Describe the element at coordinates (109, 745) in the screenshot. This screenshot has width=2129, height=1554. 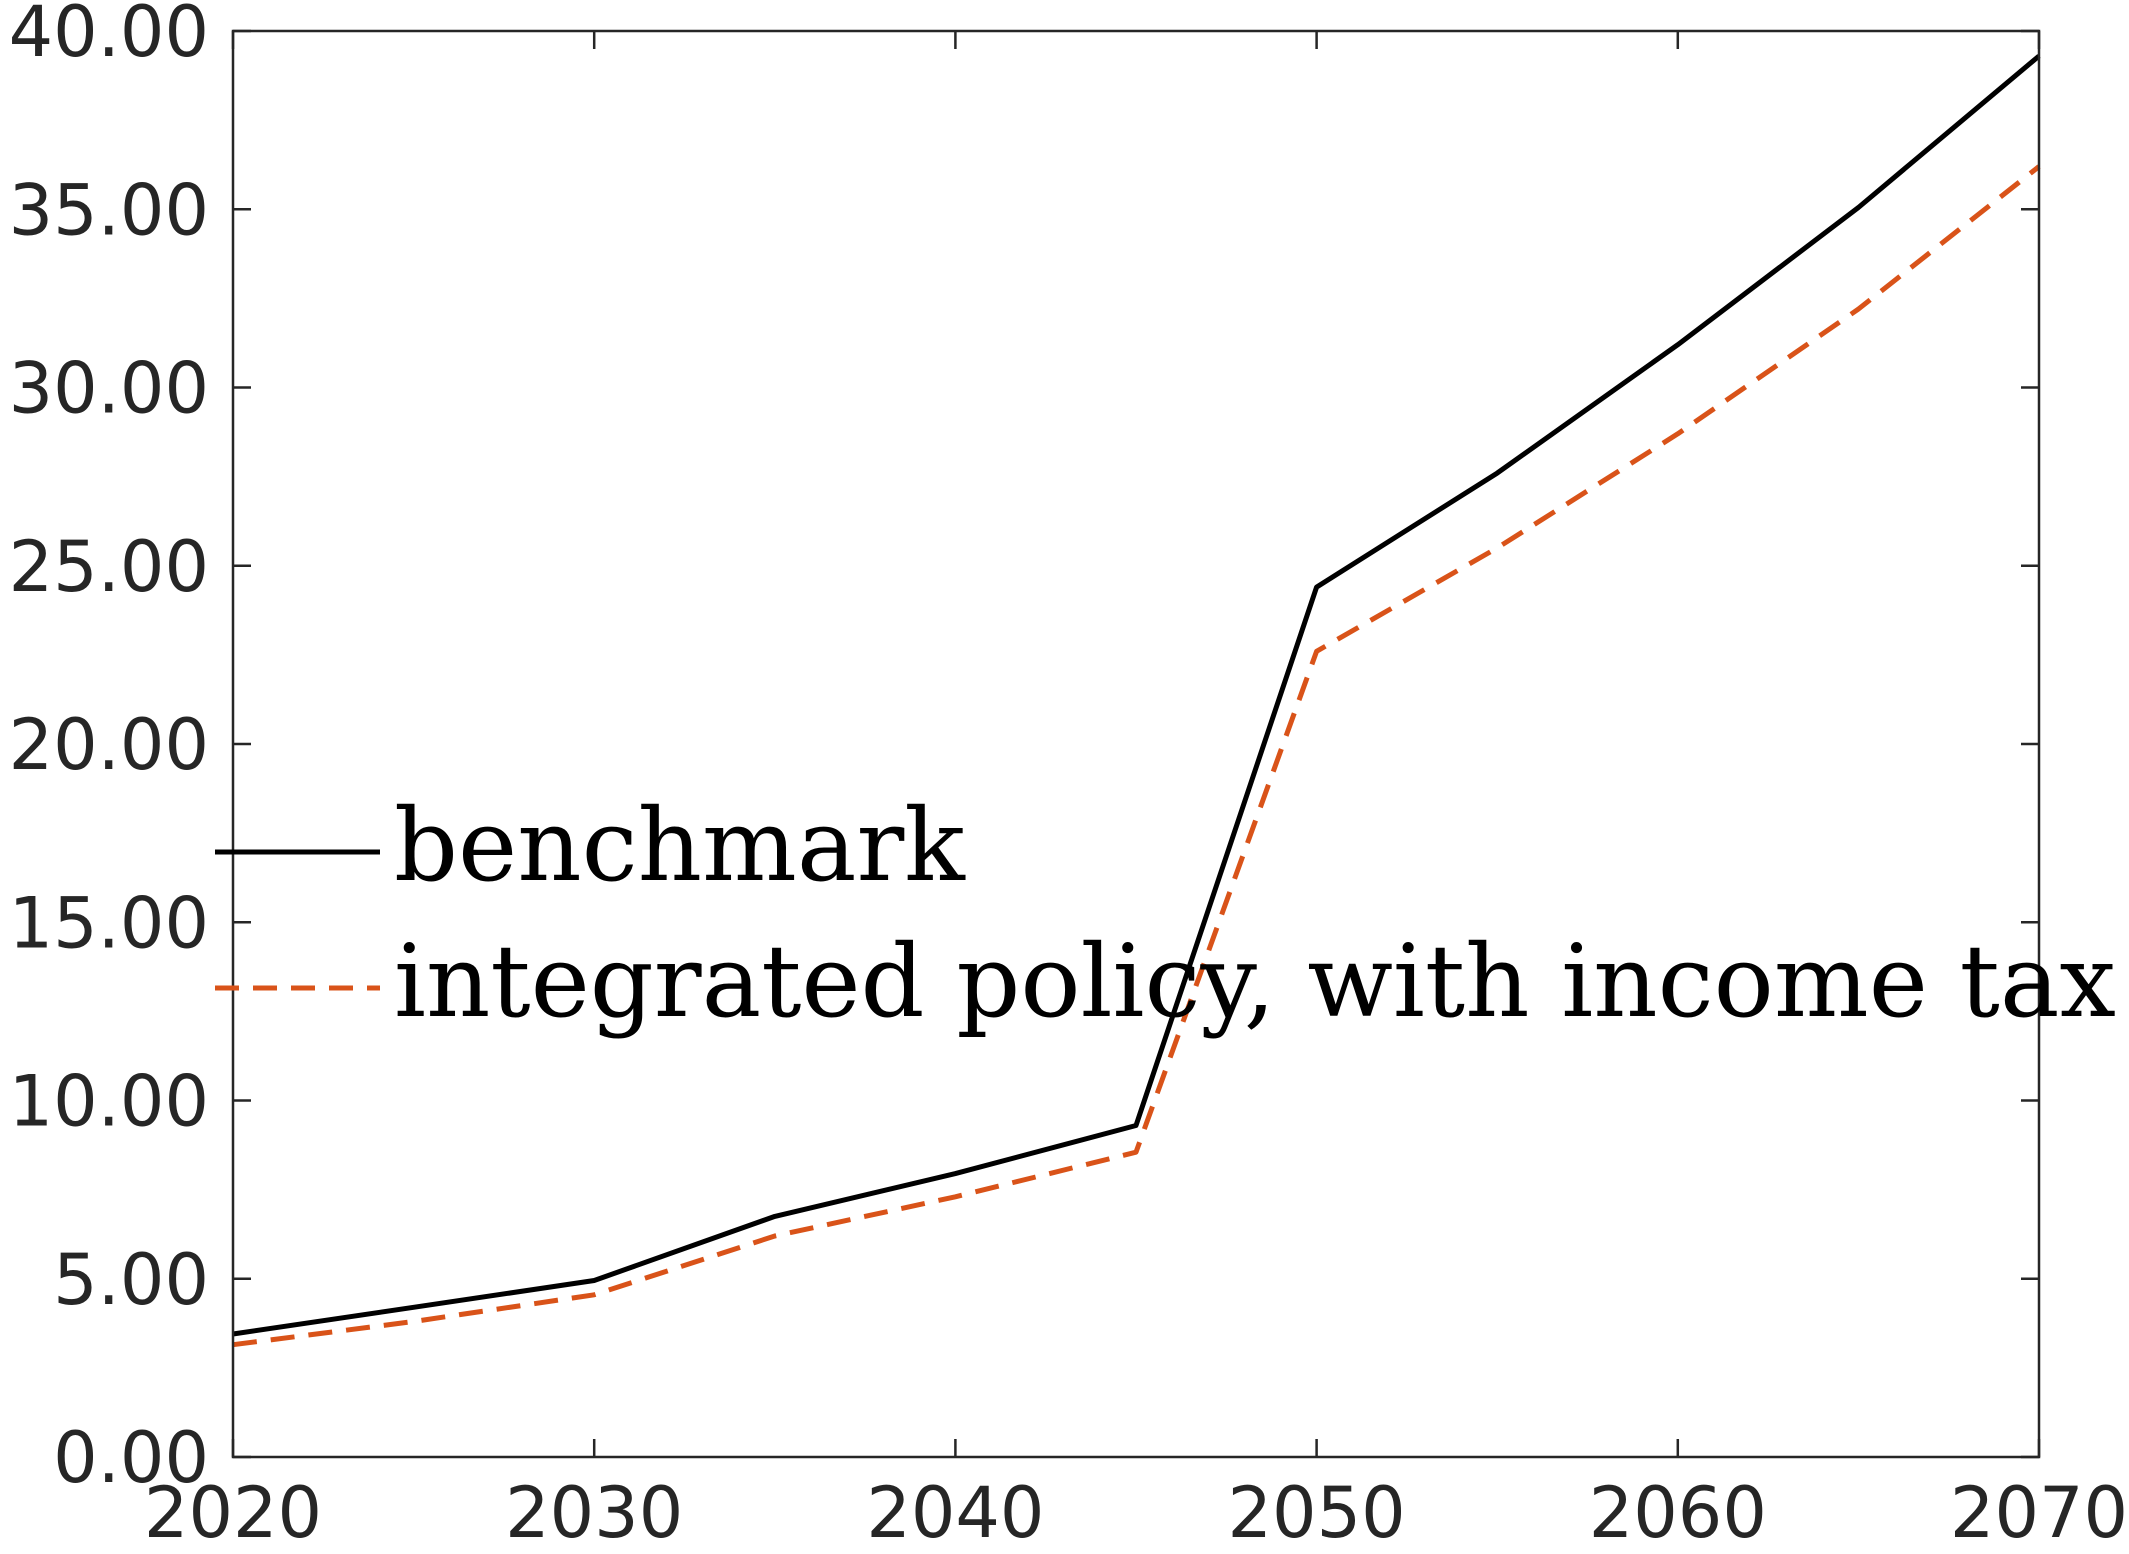
I see `y-tick-label: 20.00` at that location.